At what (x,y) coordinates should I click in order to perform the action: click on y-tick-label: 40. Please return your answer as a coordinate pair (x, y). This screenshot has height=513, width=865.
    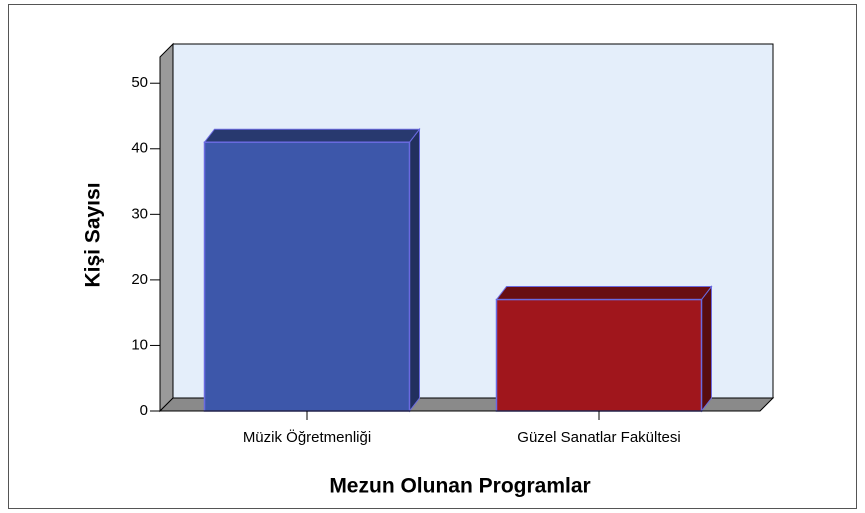
    Looking at the image, I should click on (139, 148).